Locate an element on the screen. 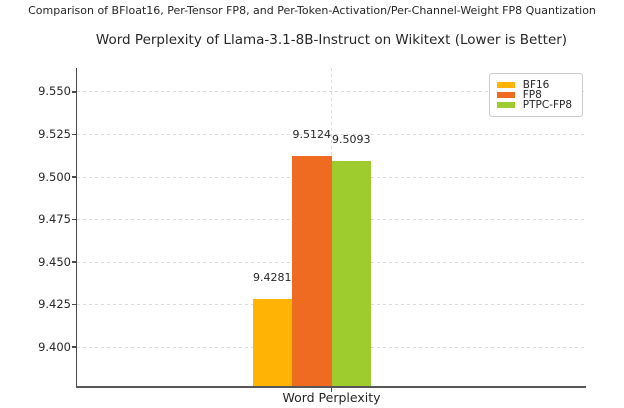 This screenshot has width=624, height=408. bar-ptpc-fp8 is located at coordinates (351, 273).